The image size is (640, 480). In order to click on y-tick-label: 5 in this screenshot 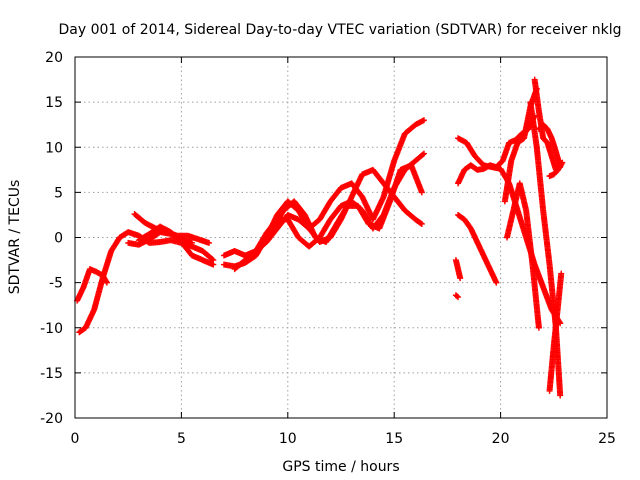, I will do `click(58, 193)`.